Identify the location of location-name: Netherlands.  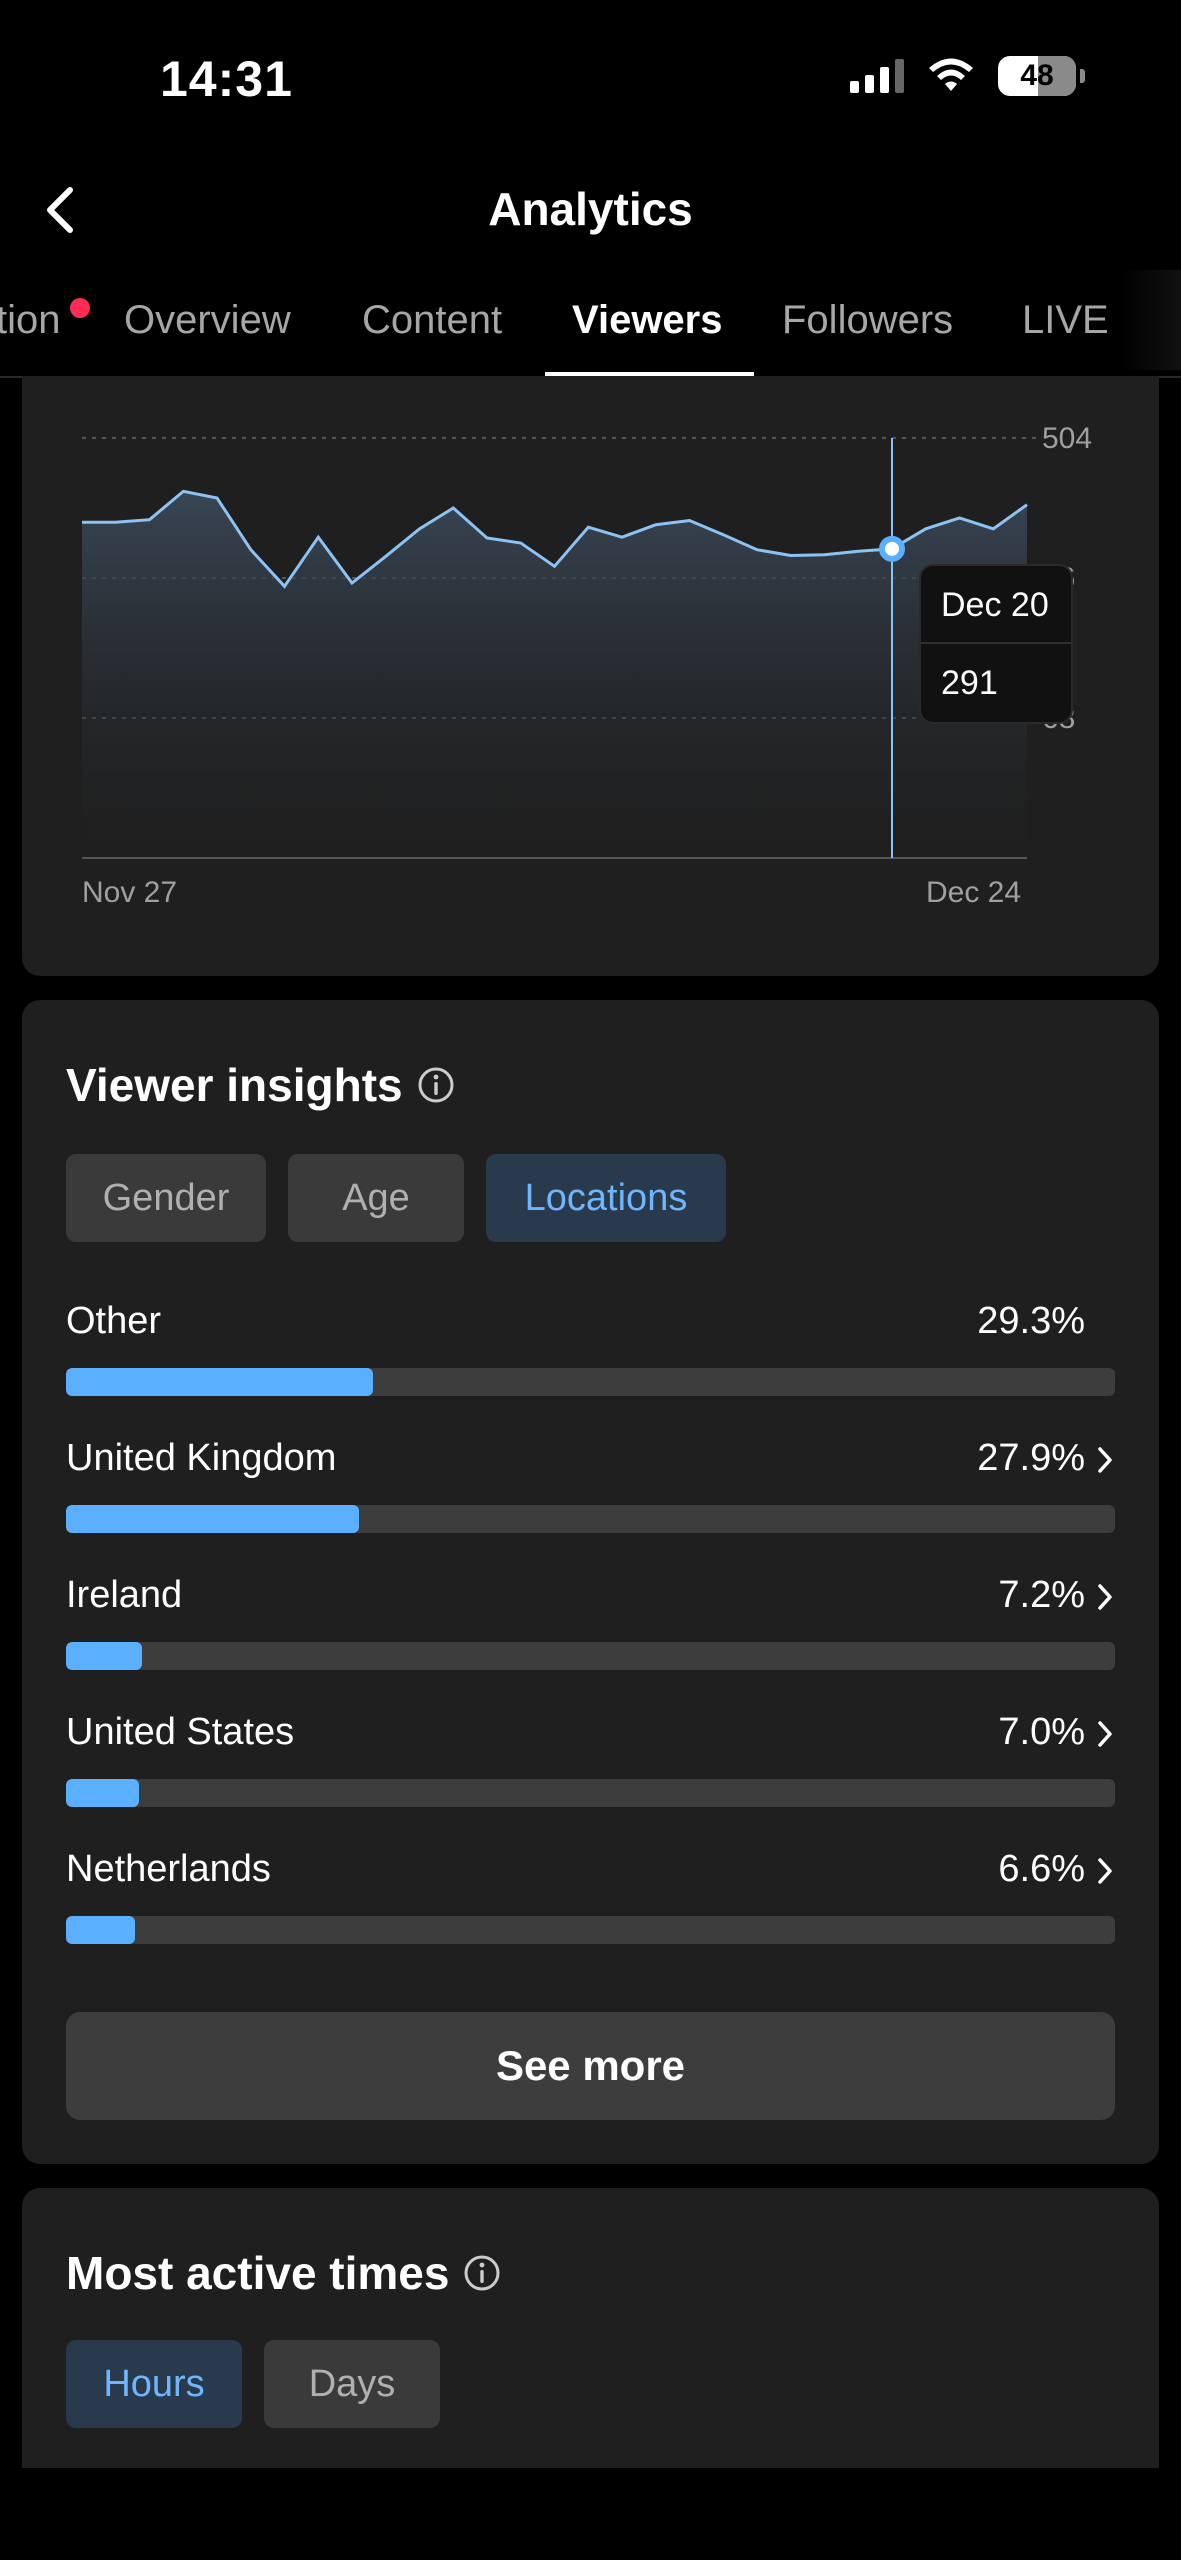
(168, 1869).